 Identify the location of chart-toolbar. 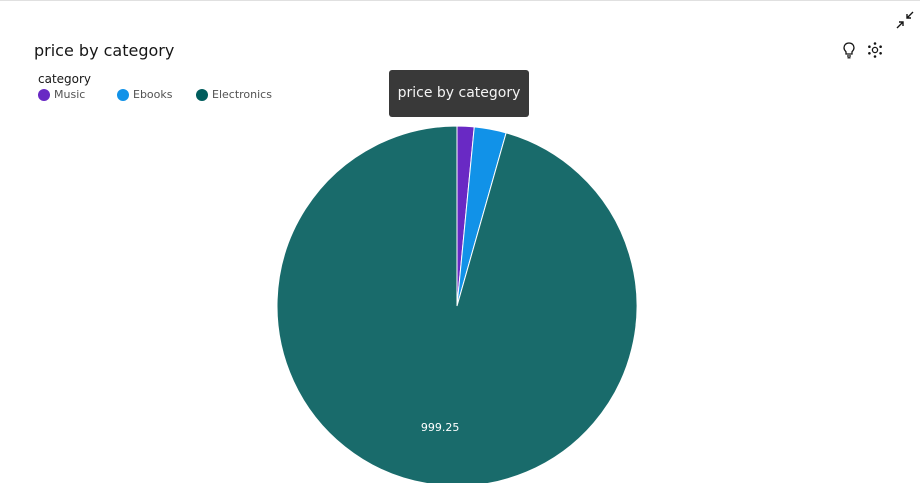
(862, 50).